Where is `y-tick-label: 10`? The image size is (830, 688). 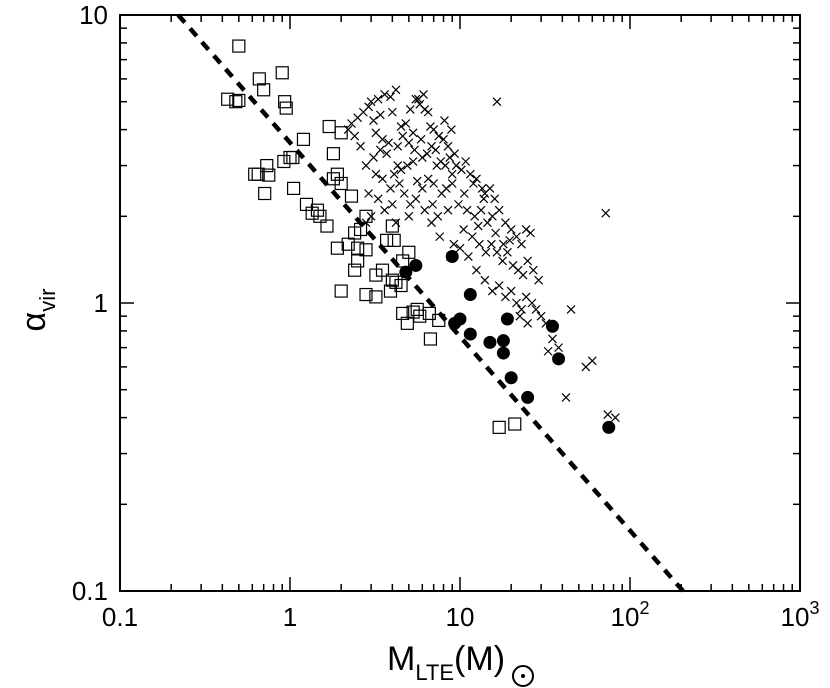
y-tick-label: 10 is located at coordinates (93, 15).